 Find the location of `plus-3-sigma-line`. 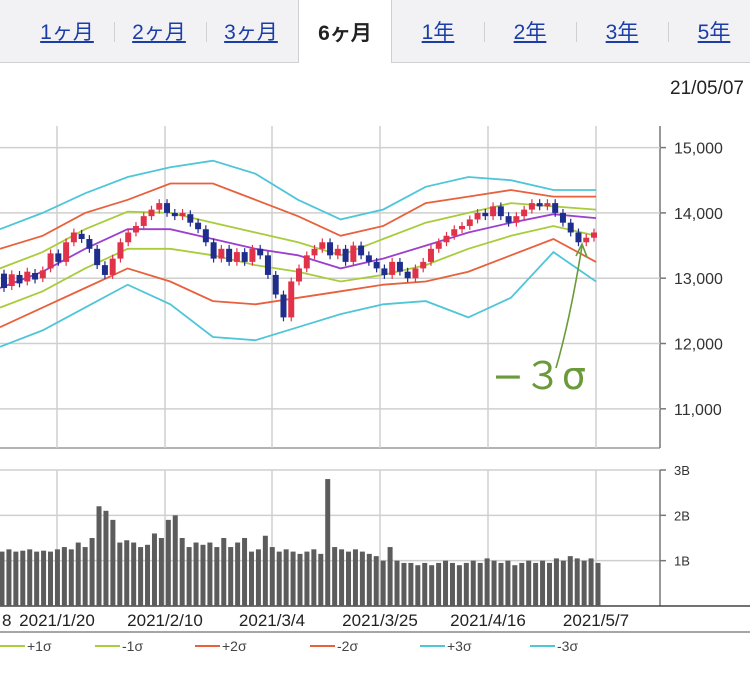

plus-3-sigma-line is located at coordinates (298, 195).